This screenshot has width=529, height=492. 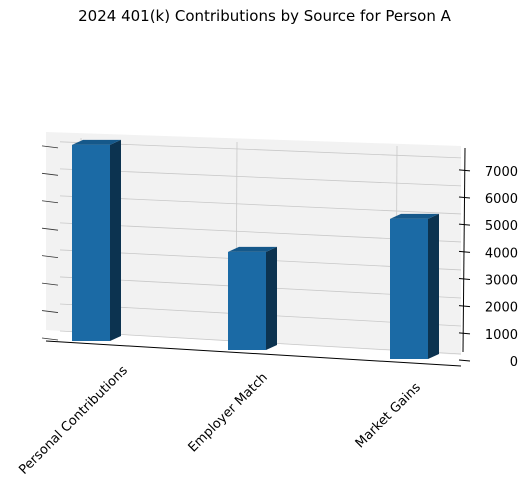 I want to click on z-tick-2000, so click(x=464, y=306).